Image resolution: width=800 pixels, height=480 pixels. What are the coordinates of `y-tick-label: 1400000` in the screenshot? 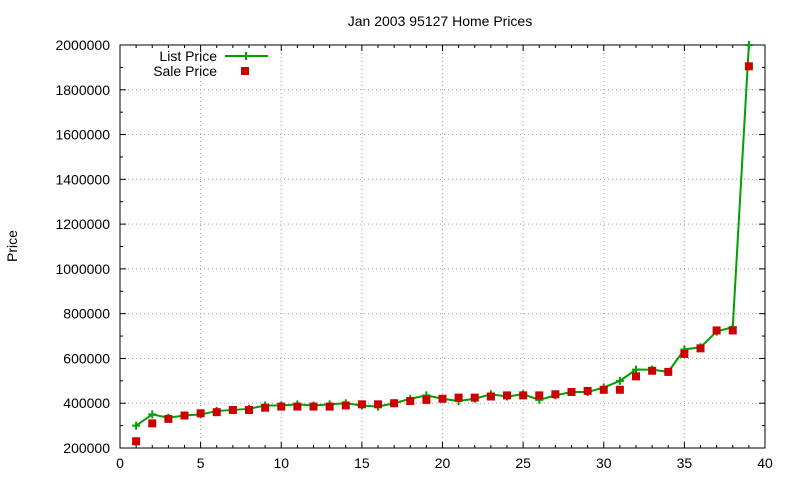 It's located at (82, 179).